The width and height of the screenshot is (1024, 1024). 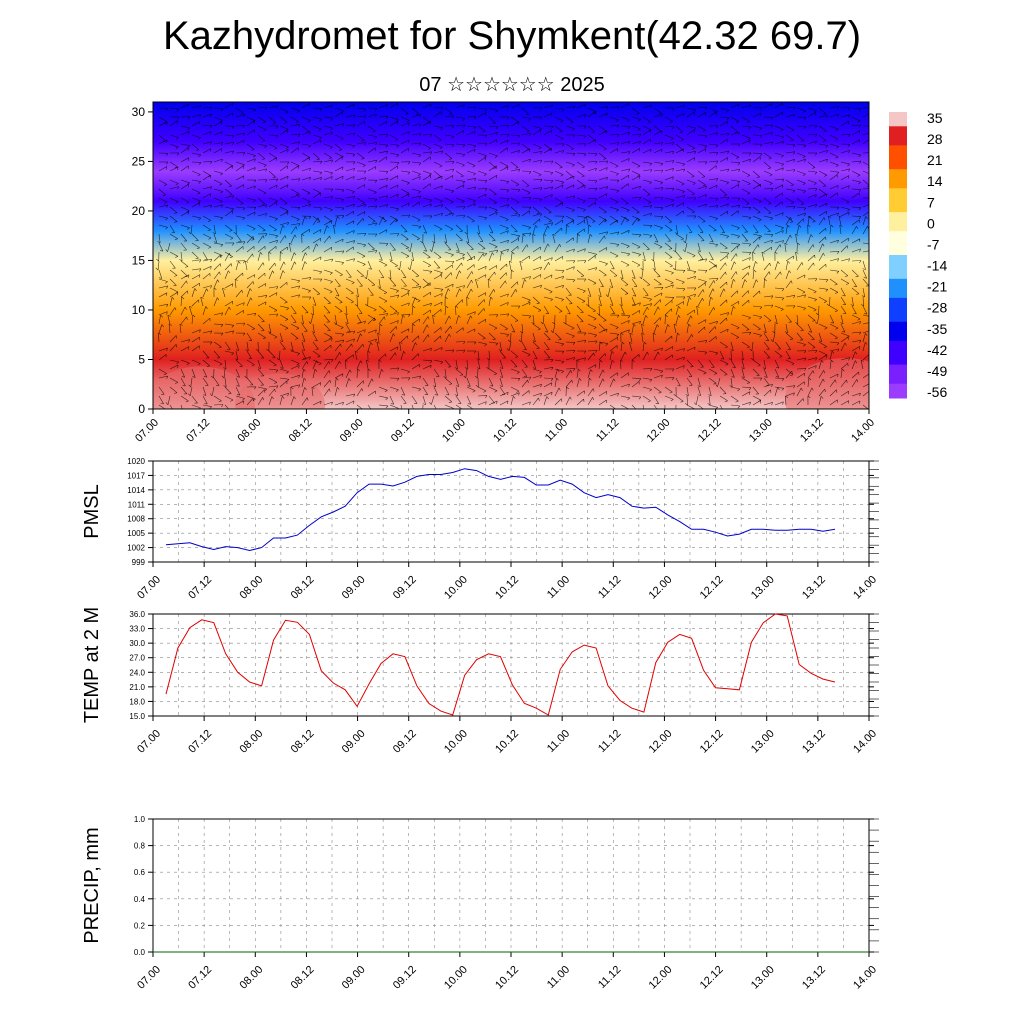 What do you see at coordinates (607, 430) in the screenshot?
I see `x-tick-label: 11.12` at bounding box center [607, 430].